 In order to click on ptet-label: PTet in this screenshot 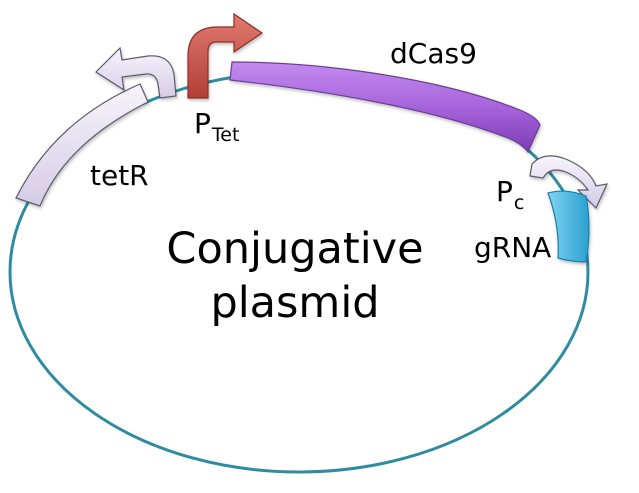, I will do `click(216, 126)`.